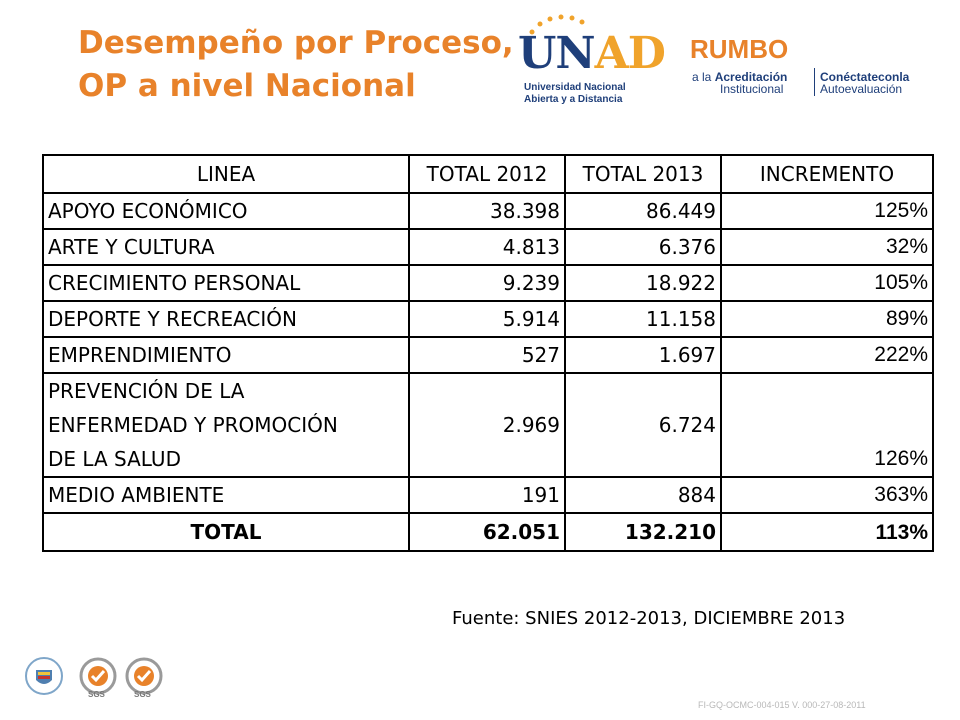  I want to click on cell-linea: DEPORTE Y RECREACIÓN, so click(226, 319).